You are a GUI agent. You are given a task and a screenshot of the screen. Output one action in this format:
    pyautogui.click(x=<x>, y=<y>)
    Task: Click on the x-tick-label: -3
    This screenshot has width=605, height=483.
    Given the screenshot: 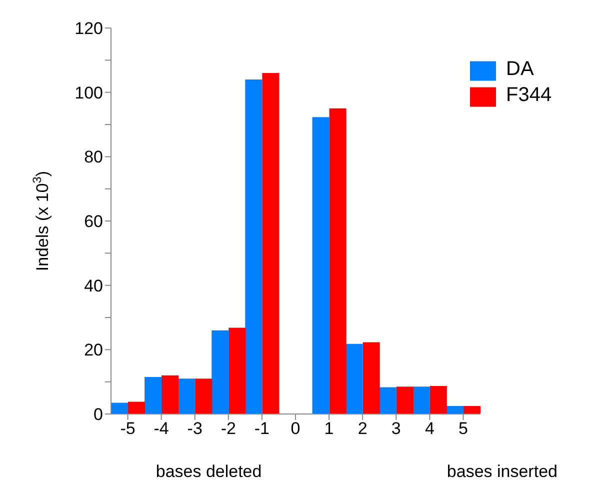 What is the action you would take?
    pyautogui.click(x=194, y=428)
    